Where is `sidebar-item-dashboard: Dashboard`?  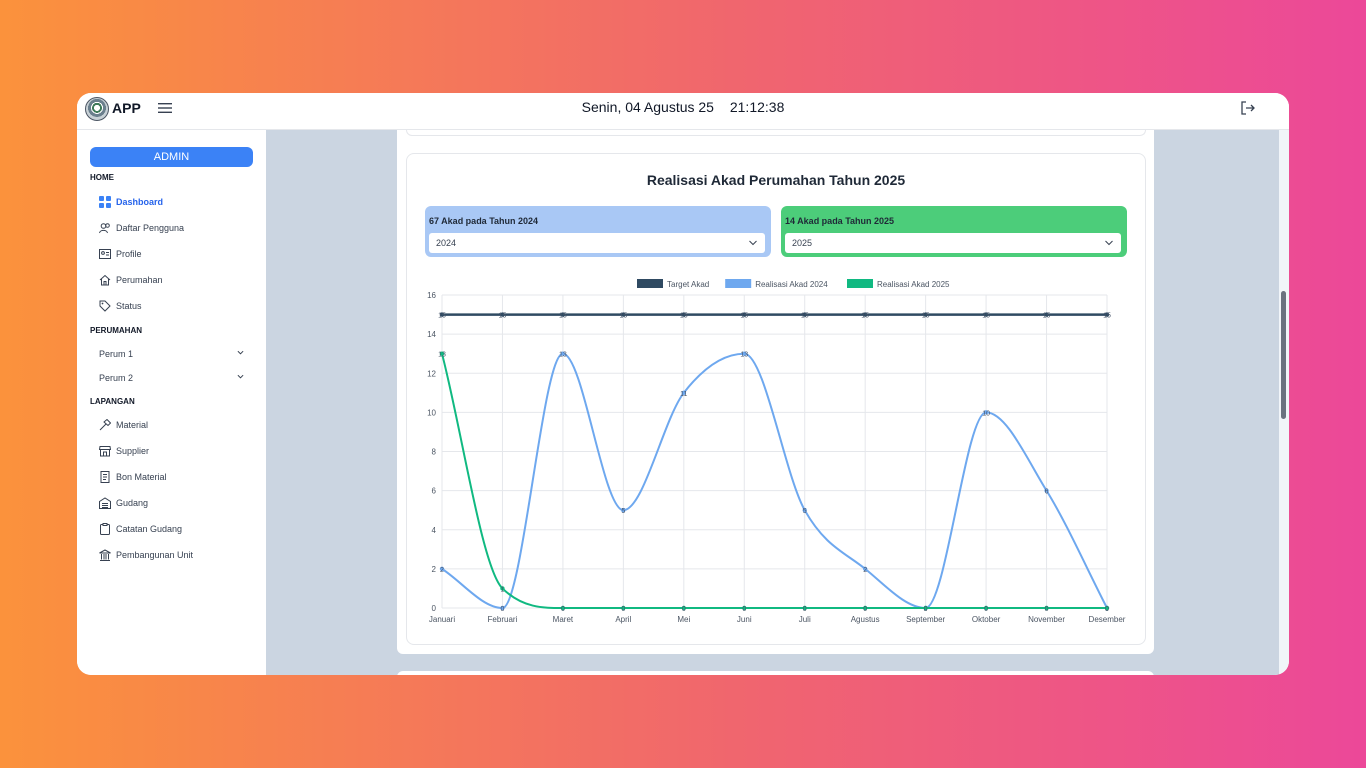 sidebar-item-dashboard: Dashboard is located at coordinates (131, 202).